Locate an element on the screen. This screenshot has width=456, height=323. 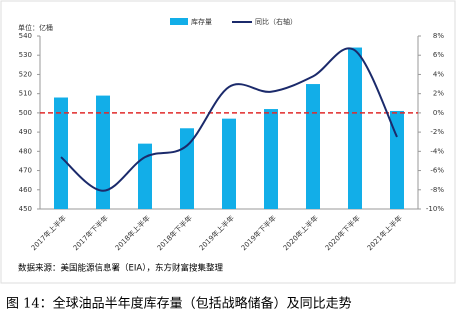
caption: 图 14：全球油品半年度库存量（包括战略储备）及同比走势 is located at coordinates (179, 304).